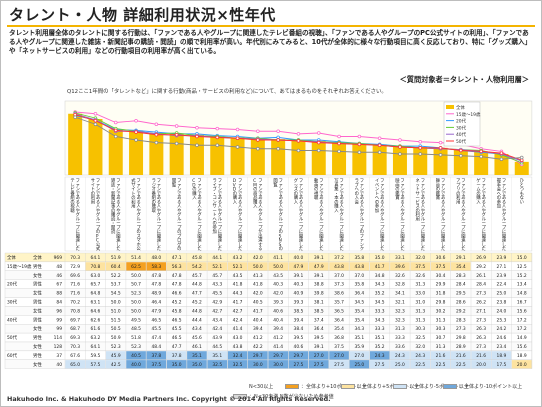  Describe the element at coordinates (380, 215) in the screenshot. I see `category-label: ファンである人やグループに関連したイベントへの参加` at that location.